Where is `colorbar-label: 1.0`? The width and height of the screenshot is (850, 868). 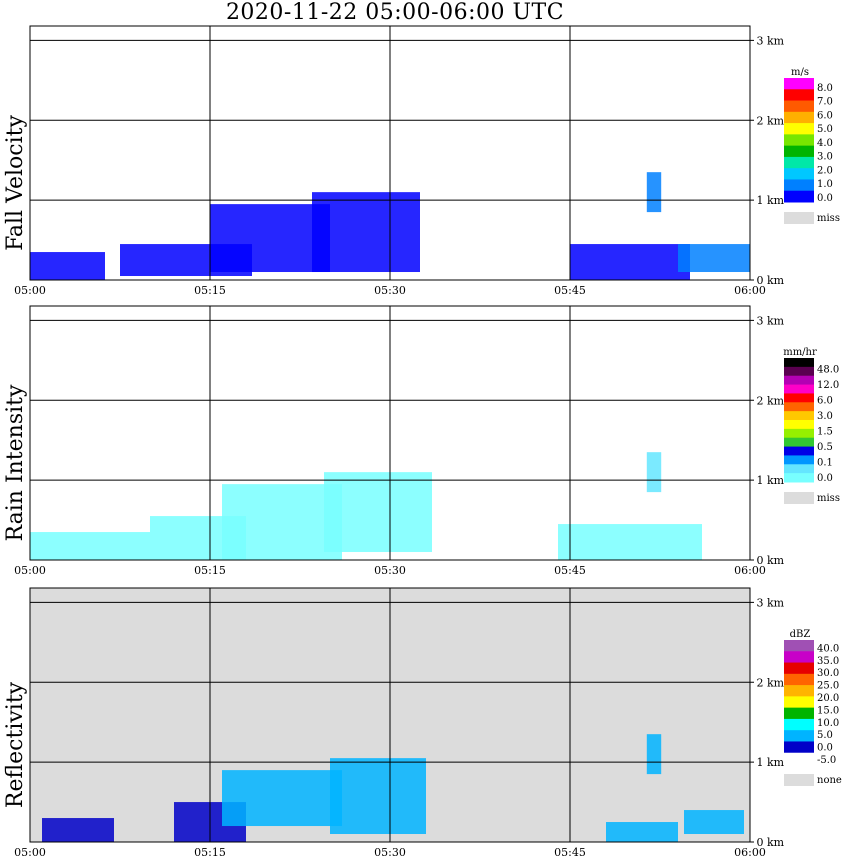
colorbar-label: 1.0 is located at coordinates (825, 184).